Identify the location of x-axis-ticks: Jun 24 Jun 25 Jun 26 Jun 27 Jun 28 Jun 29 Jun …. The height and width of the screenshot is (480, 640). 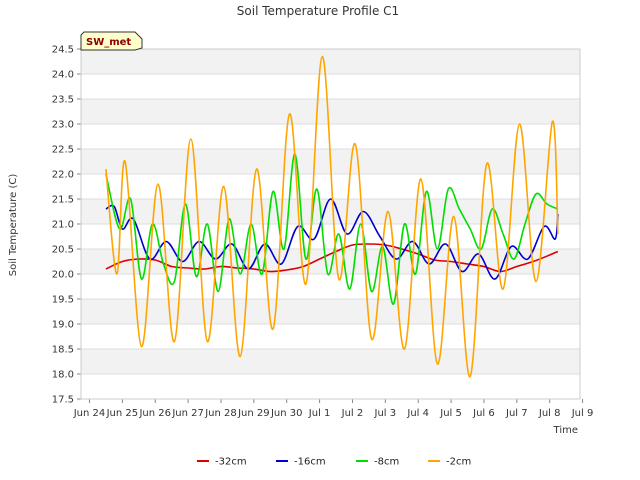
(333, 409).